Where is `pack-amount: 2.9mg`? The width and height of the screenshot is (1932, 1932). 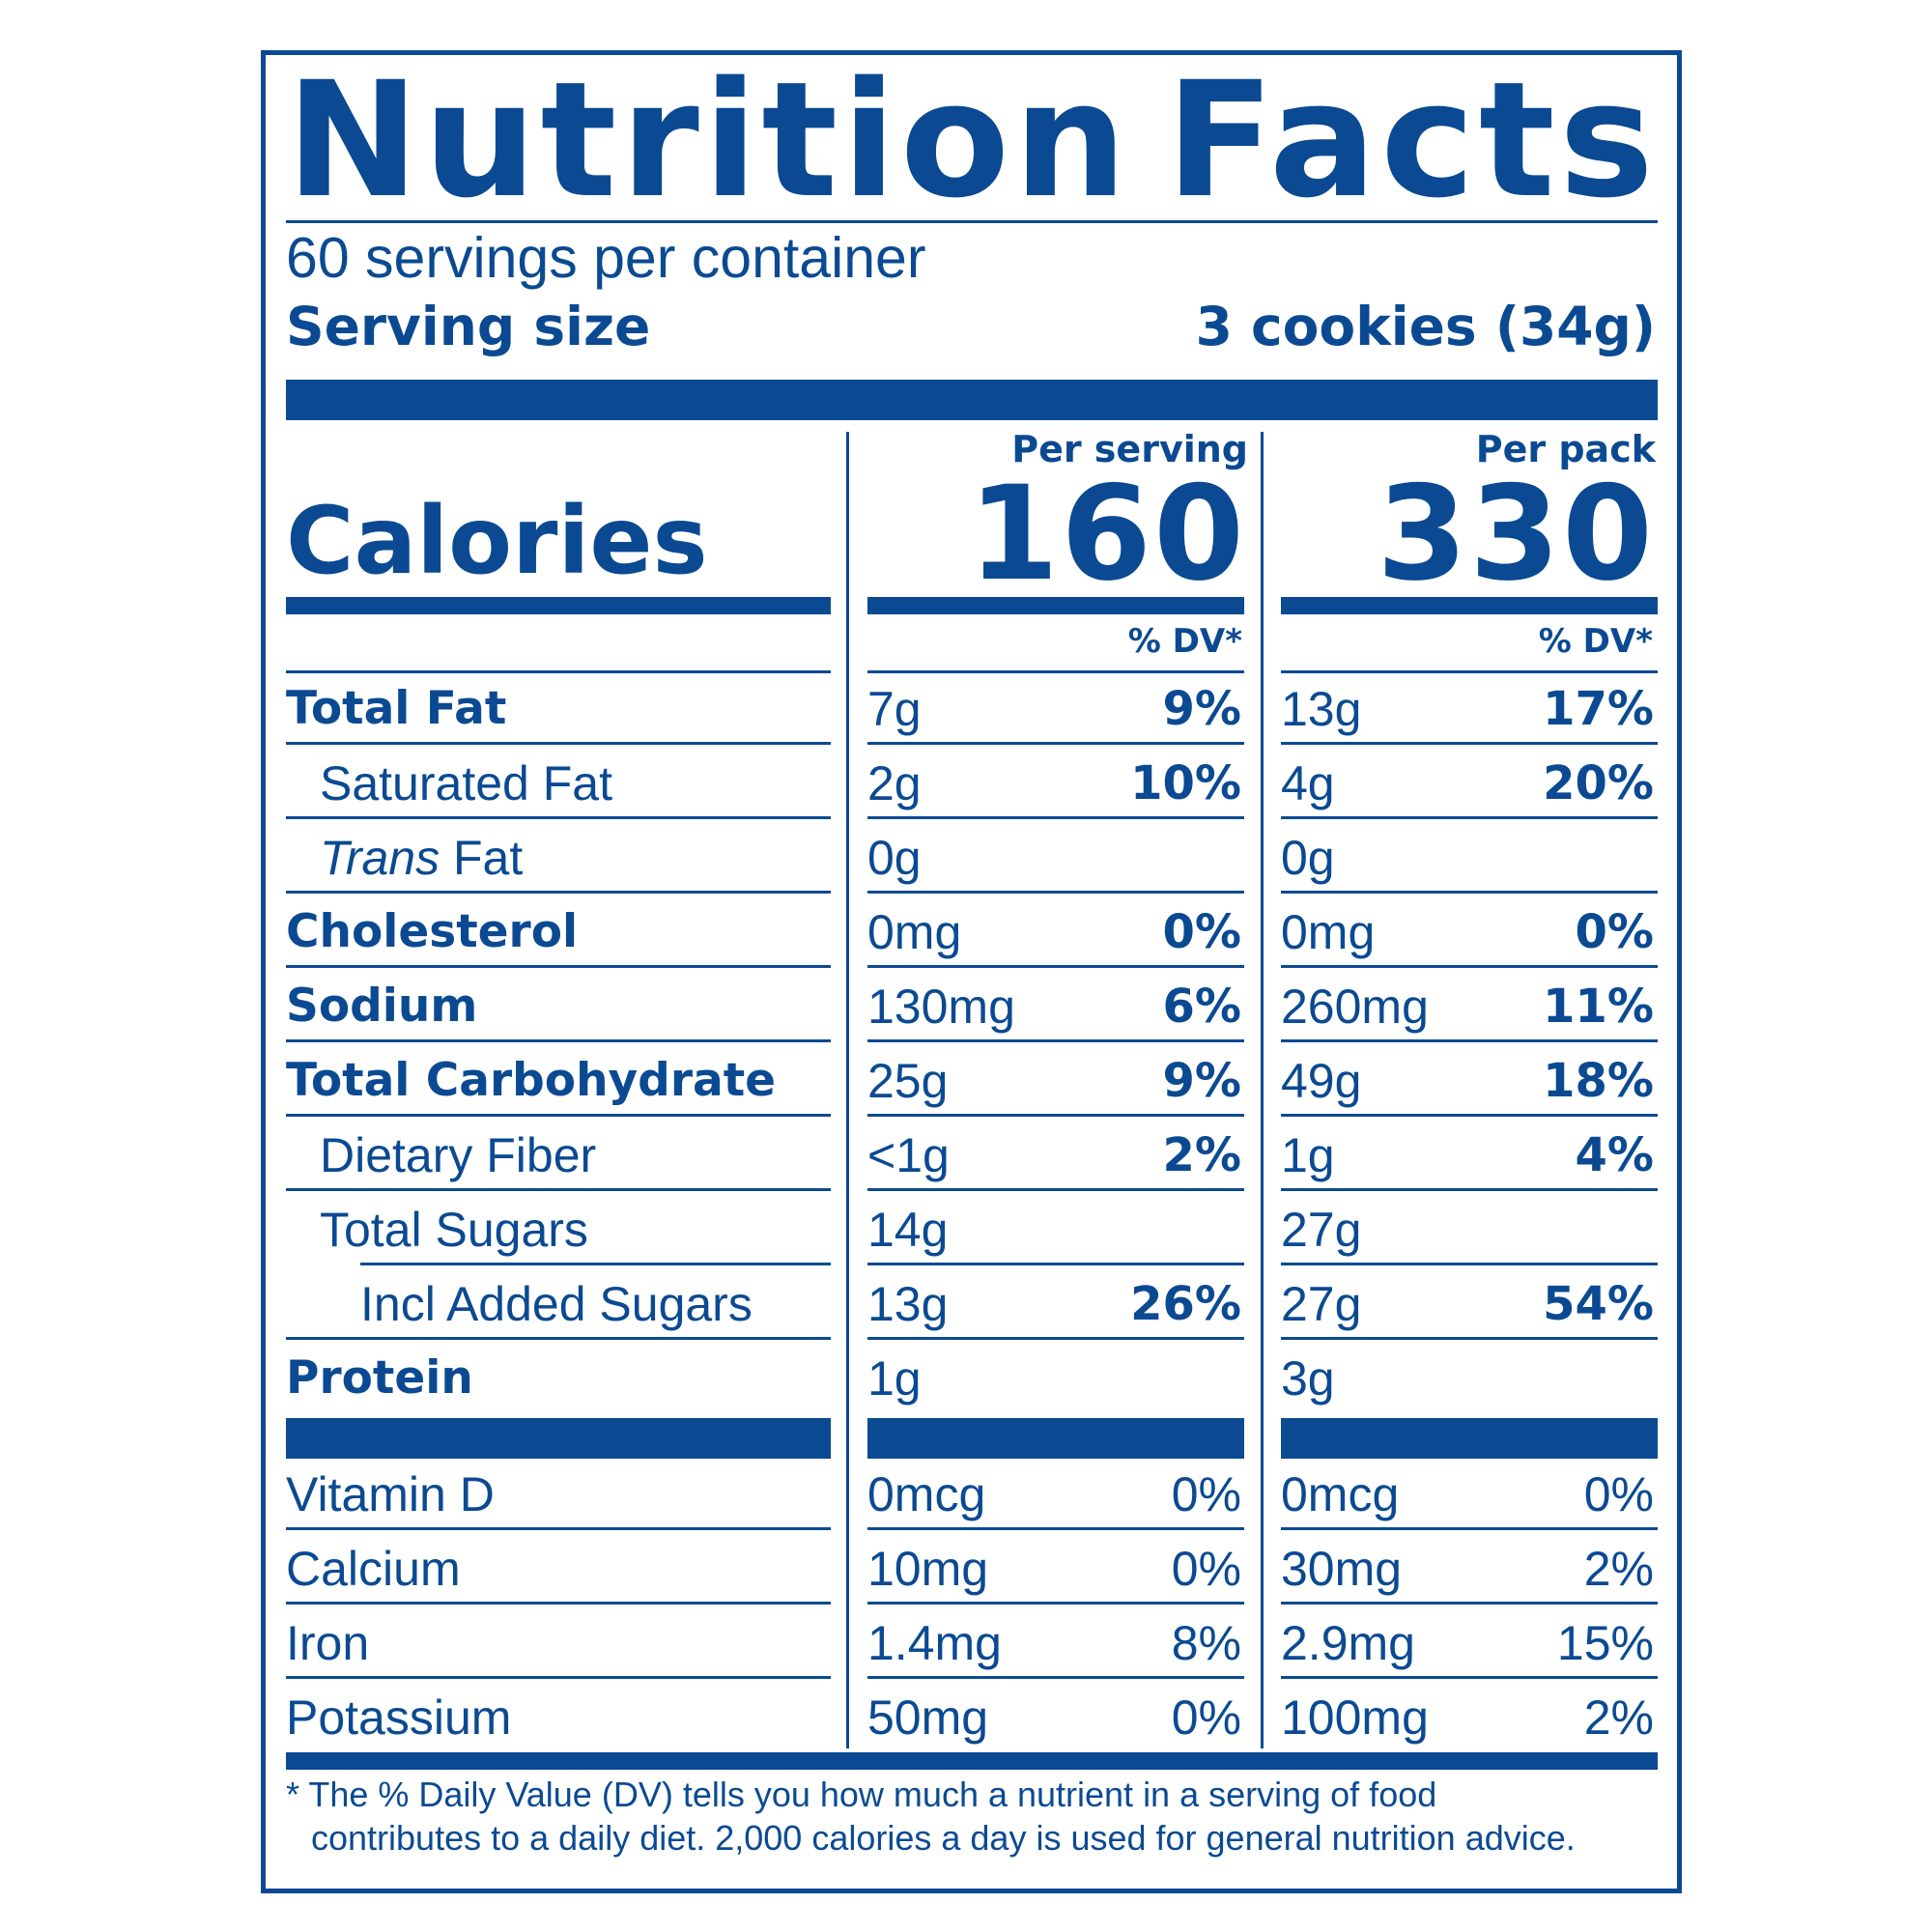 pack-amount: 2.9mg is located at coordinates (1348, 1643).